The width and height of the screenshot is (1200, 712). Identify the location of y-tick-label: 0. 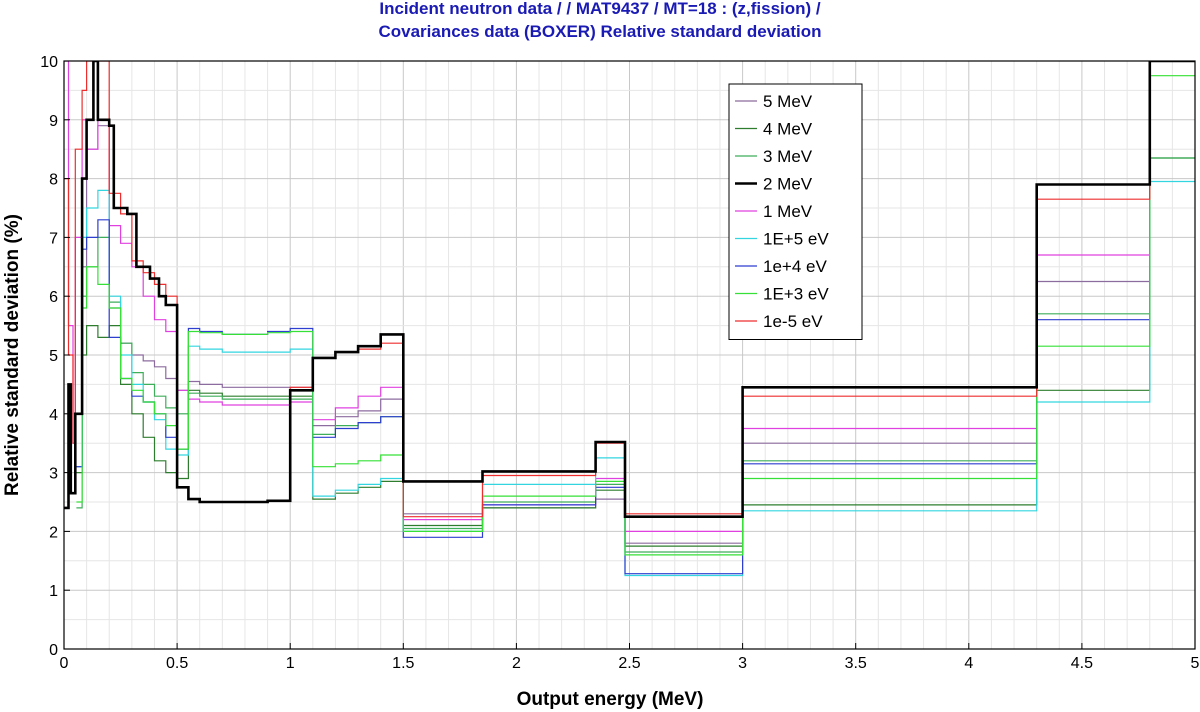
(53, 650).